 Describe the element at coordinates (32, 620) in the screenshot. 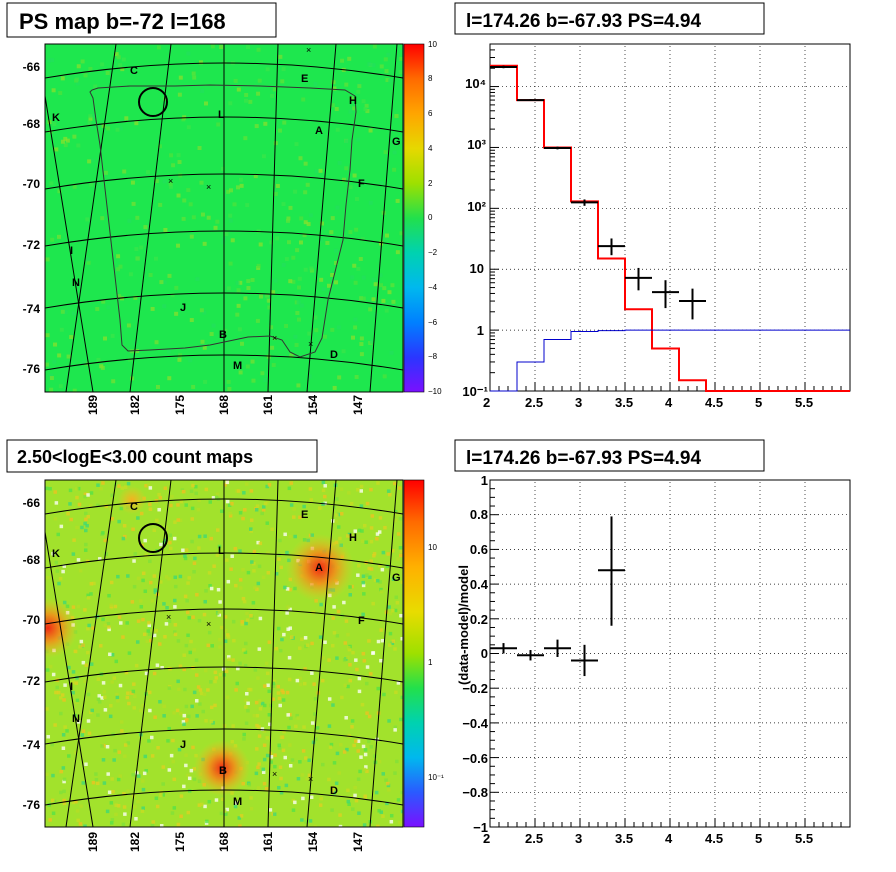

I see `lat-tick-label: -70` at that location.